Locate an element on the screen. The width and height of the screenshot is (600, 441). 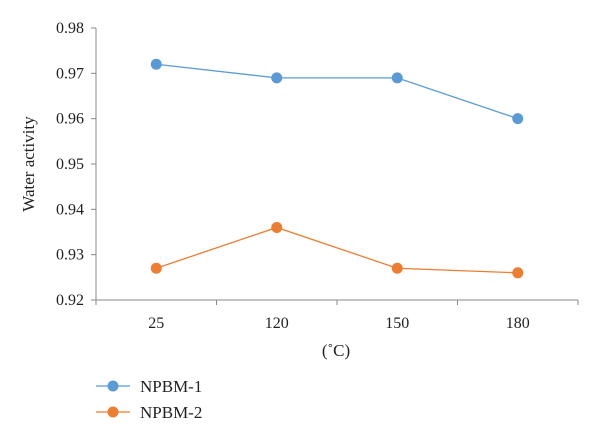
y-ticks: 0.98 0.97 0.96 0.95 0.94 0.93 0.92 is located at coordinates (76, 164).